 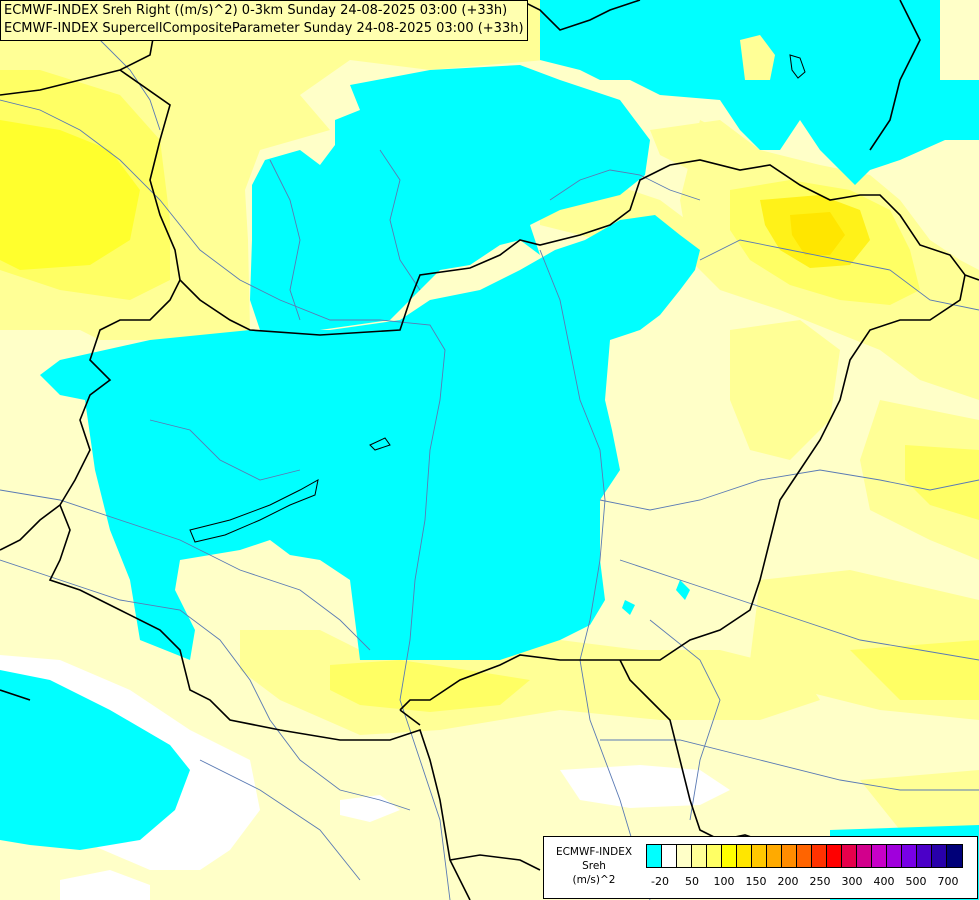 I want to click on legend-label-unit: (m/s)^2, so click(x=594, y=880).